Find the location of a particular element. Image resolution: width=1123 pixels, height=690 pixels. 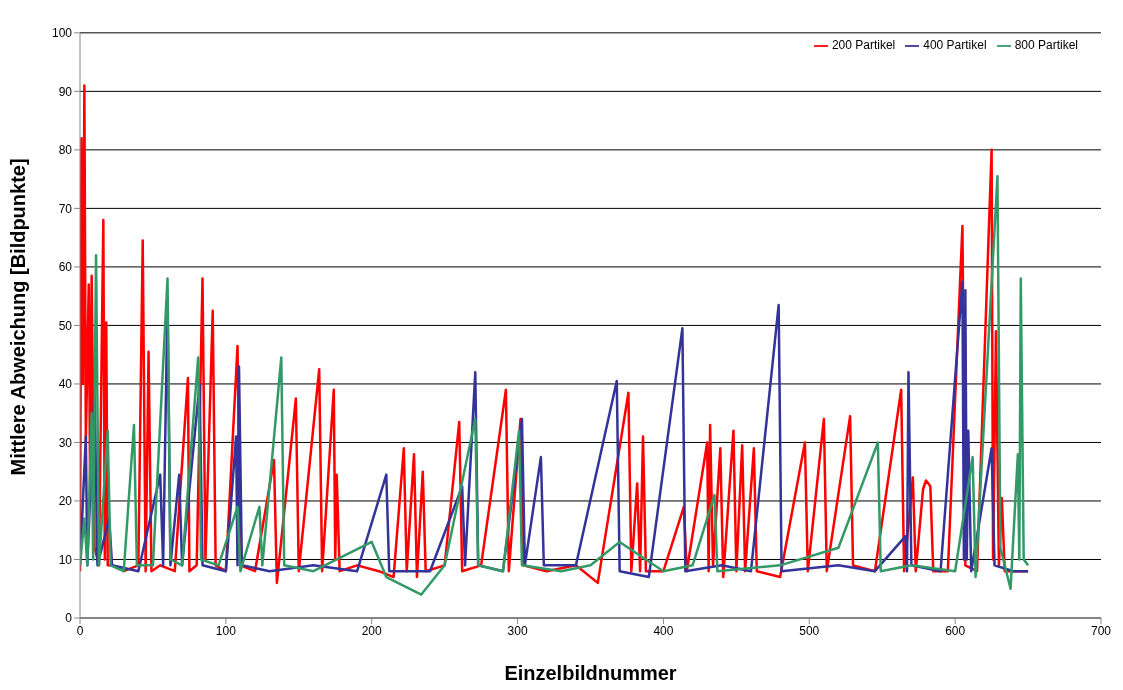

y-tick-label: 90 is located at coordinates (65, 91).